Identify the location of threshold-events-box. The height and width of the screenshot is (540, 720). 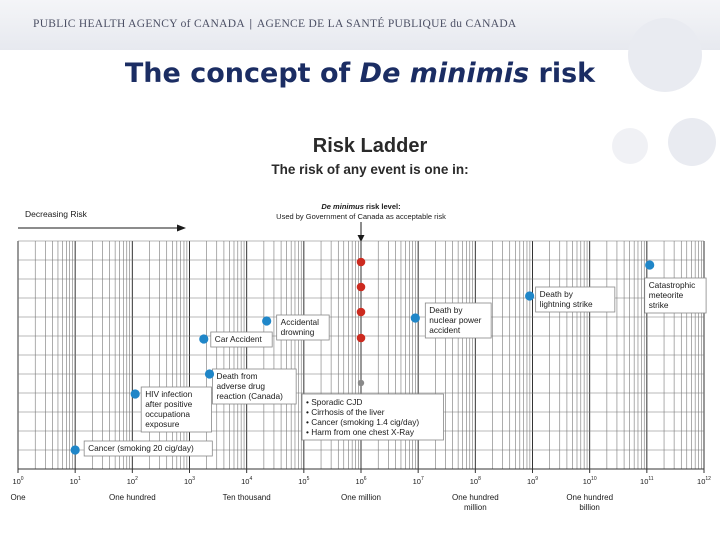
(372, 417).